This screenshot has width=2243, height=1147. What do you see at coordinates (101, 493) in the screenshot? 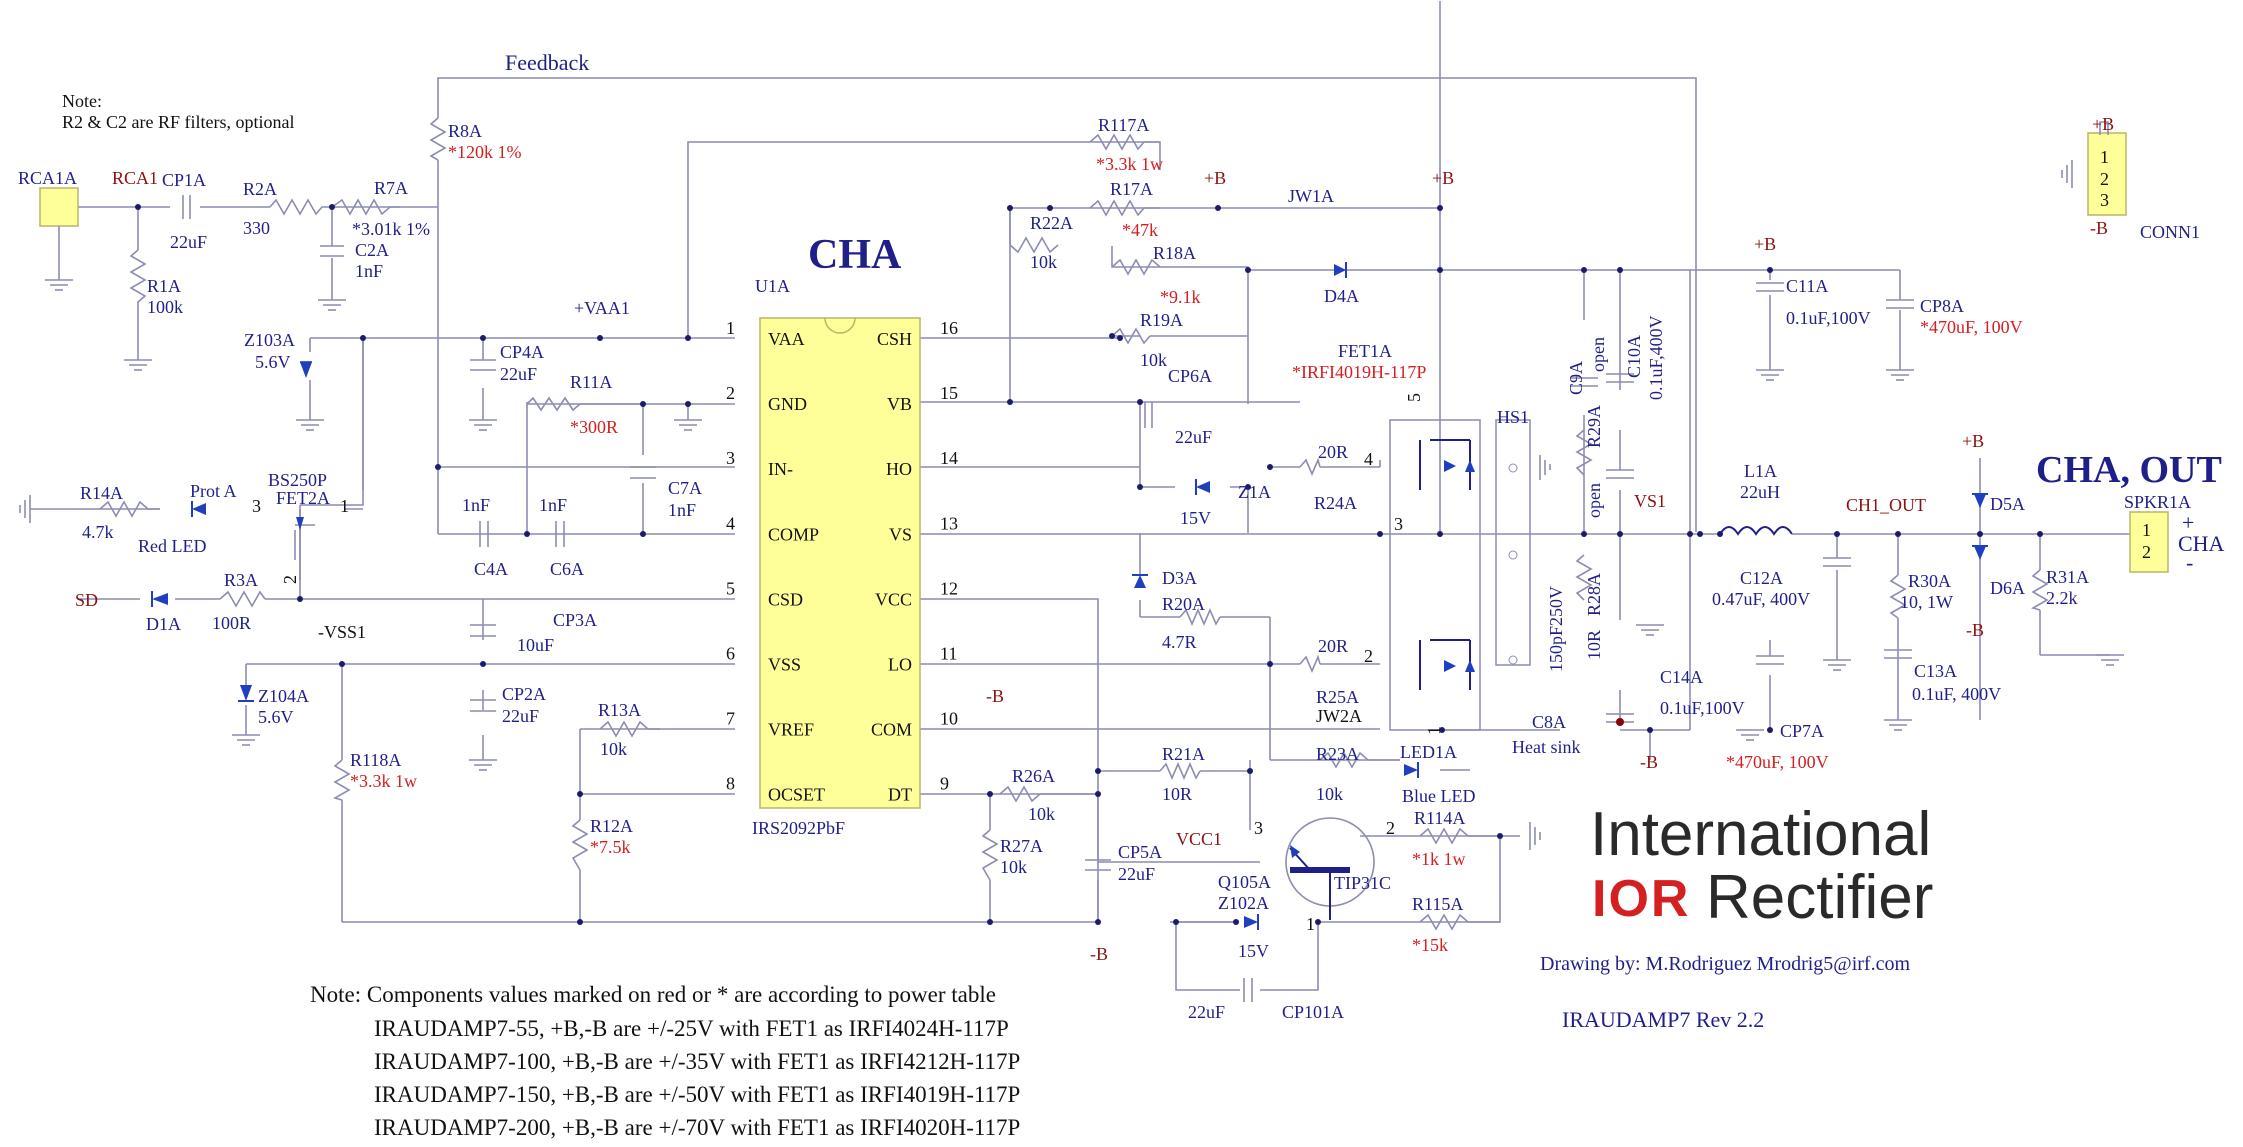
I see `svg-text: R14A` at bounding box center [101, 493].